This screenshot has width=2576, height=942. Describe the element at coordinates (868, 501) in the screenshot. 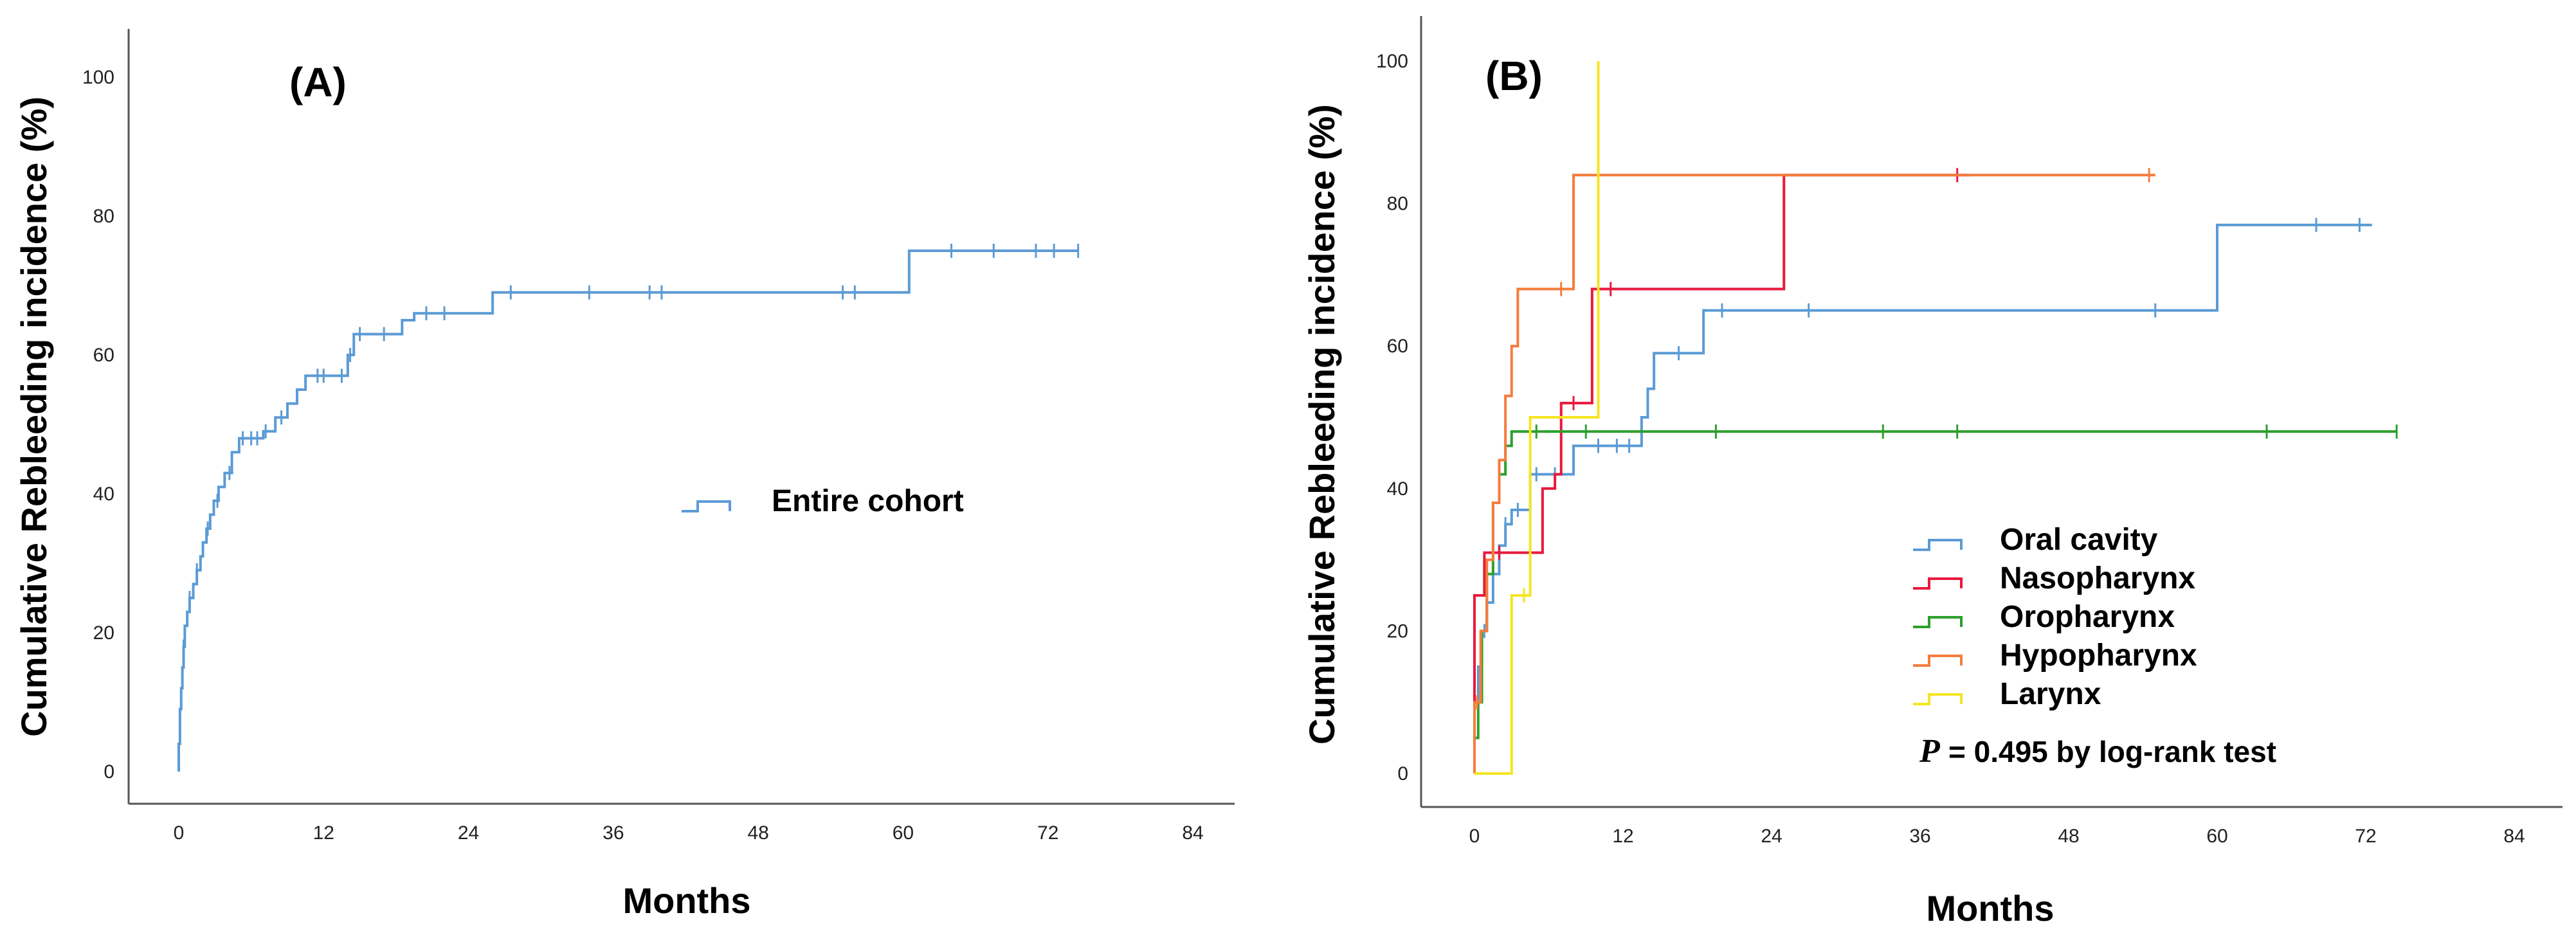

I see `legend-entire-cohort-label: Entire cohort` at that location.